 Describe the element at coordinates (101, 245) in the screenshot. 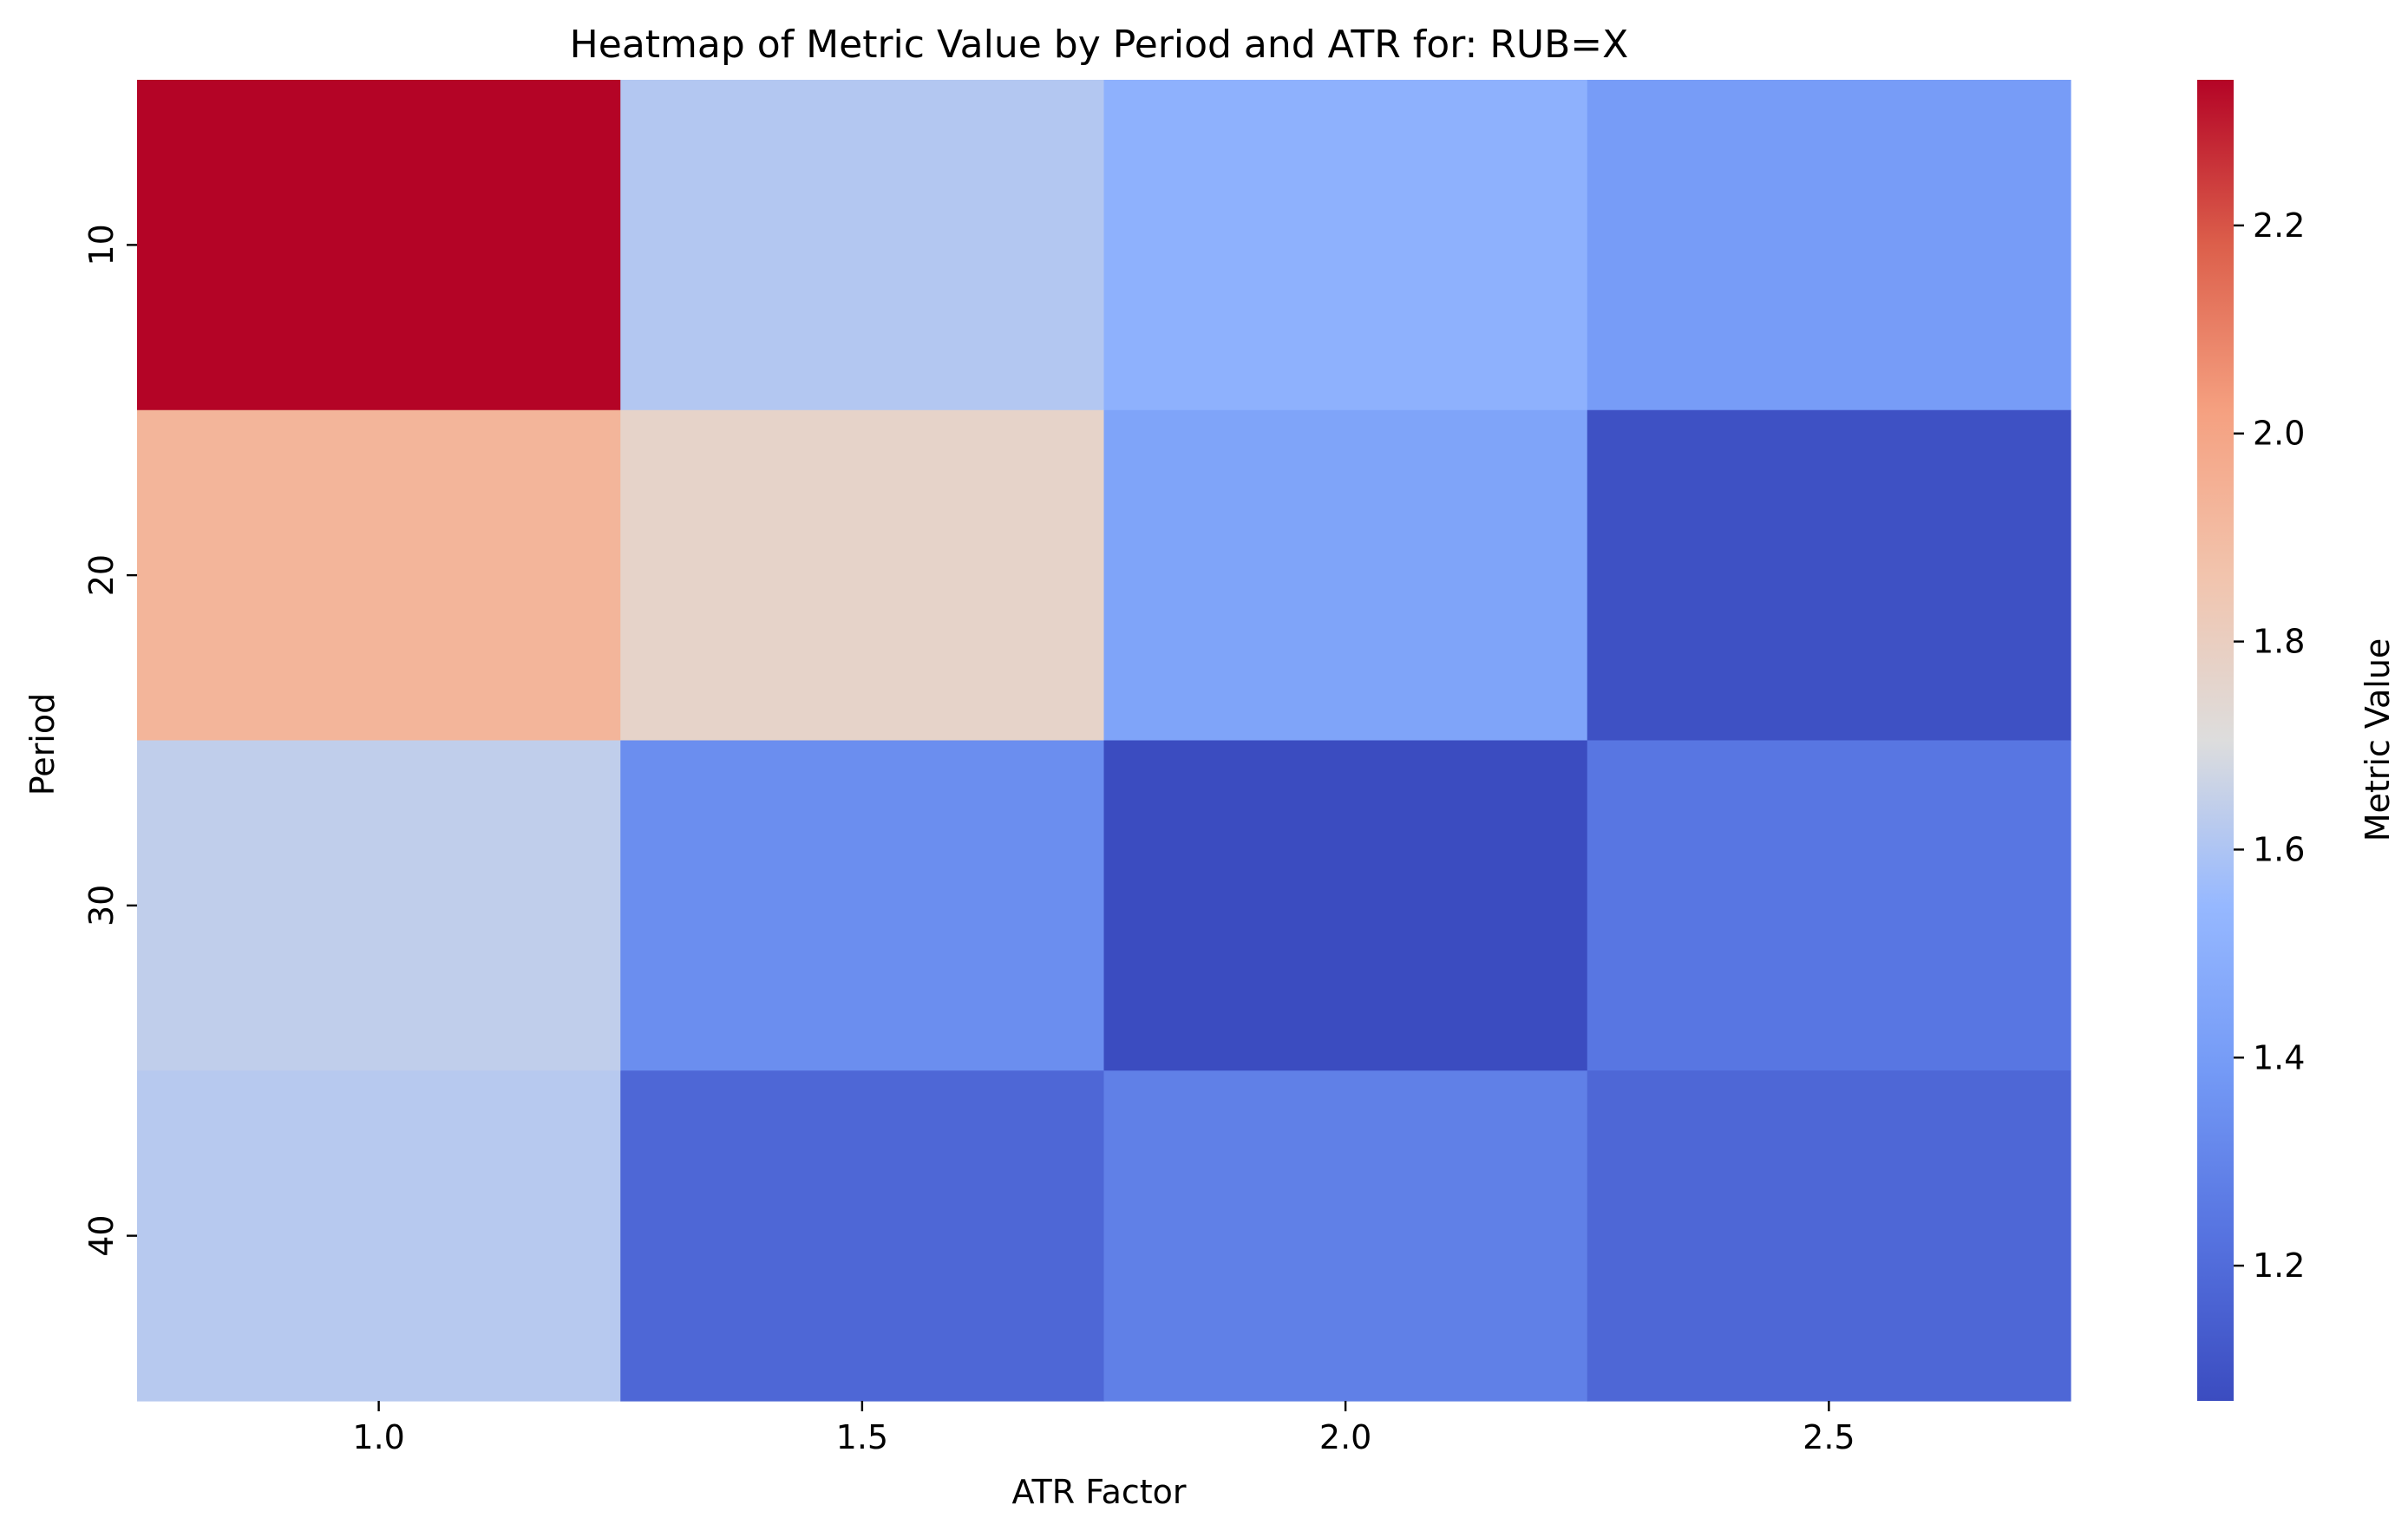

I see `y-tick-label: 10` at that location.